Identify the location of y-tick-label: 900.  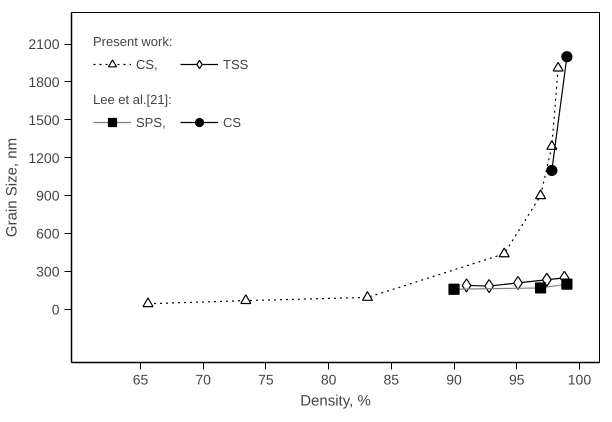
(48, 196).